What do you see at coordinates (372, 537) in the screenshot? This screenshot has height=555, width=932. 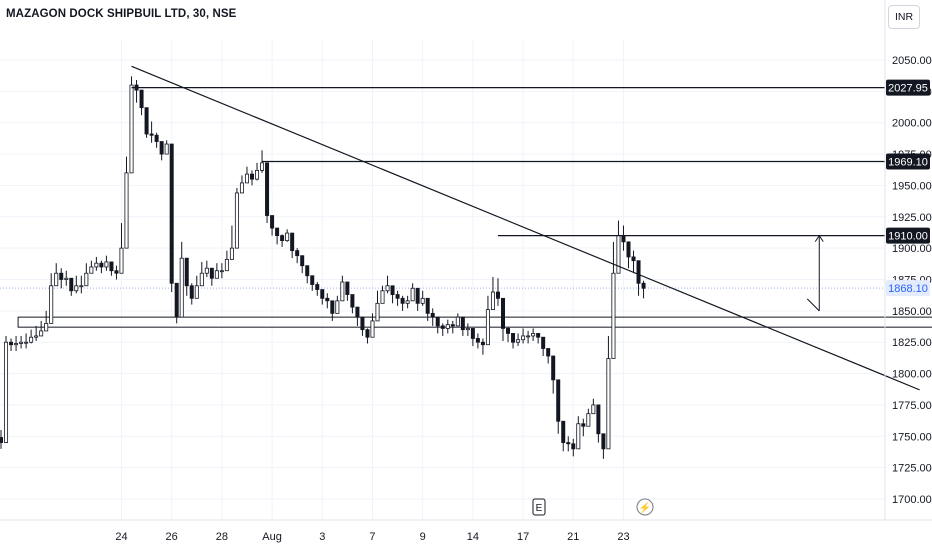 I see `x-tick-label: 7` at bounding box center [372, 537].